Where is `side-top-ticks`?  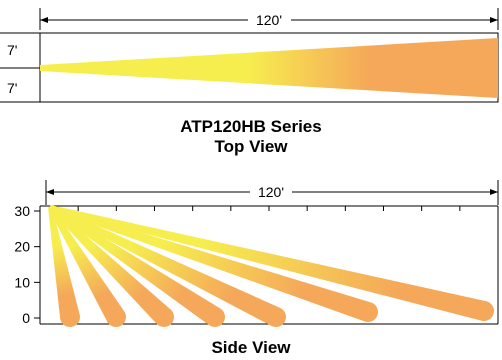
side-top-ticks is located at coordinates (269, 208).